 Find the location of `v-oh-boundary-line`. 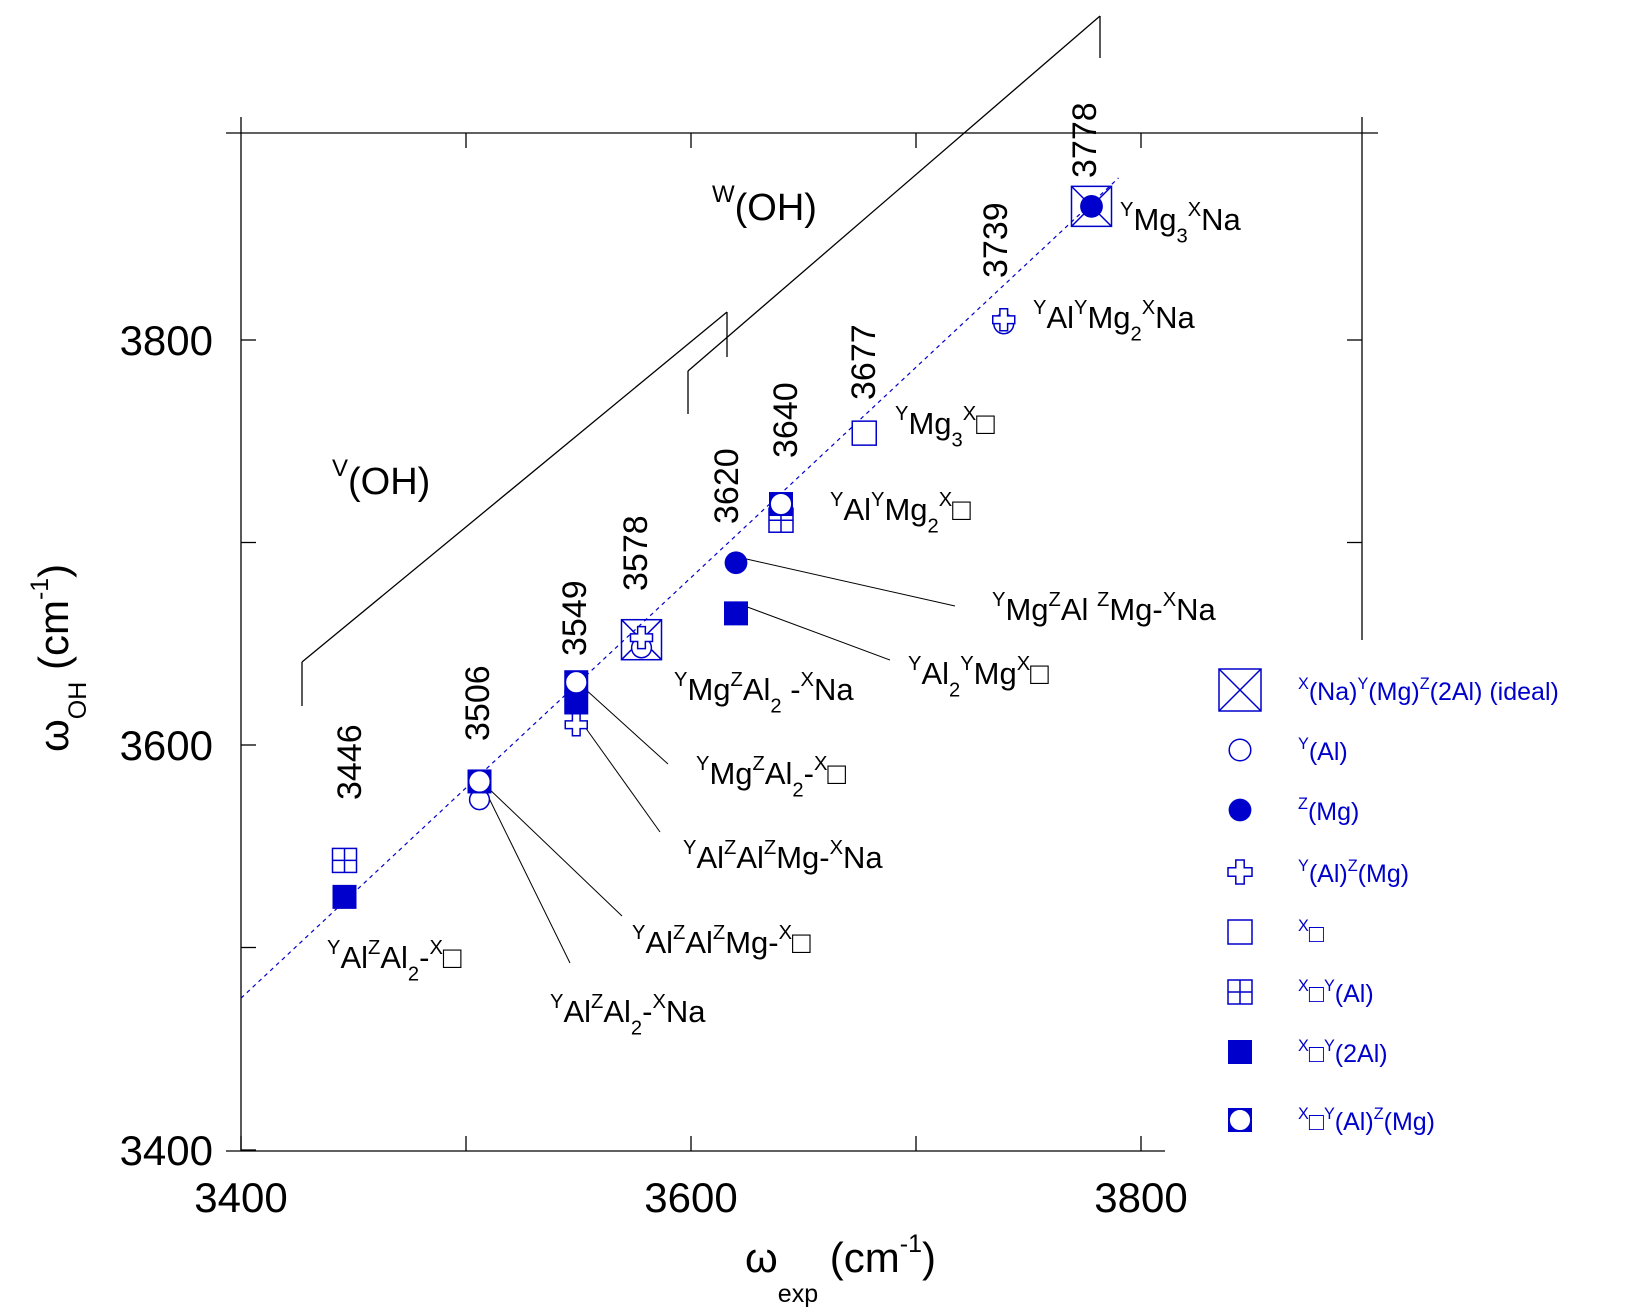

v-oh-boundary-line is located at coordinates (514, 487).